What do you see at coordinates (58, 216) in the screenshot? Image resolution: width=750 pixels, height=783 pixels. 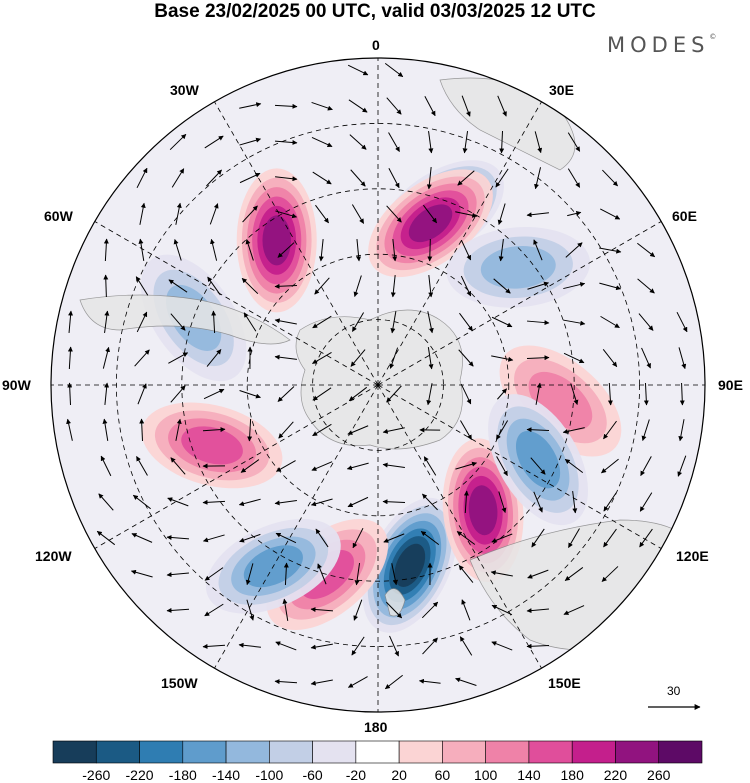 I see `label-lon-60w: 60W` at bounding box center [58, 216].